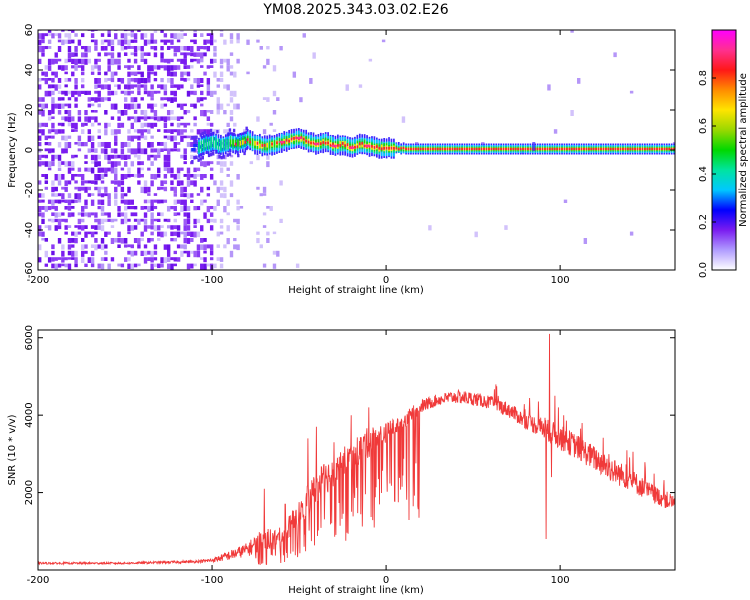 The image size is (750, 600). I want to click on spectrogram-xtick-label: 0, so click(386, 280).